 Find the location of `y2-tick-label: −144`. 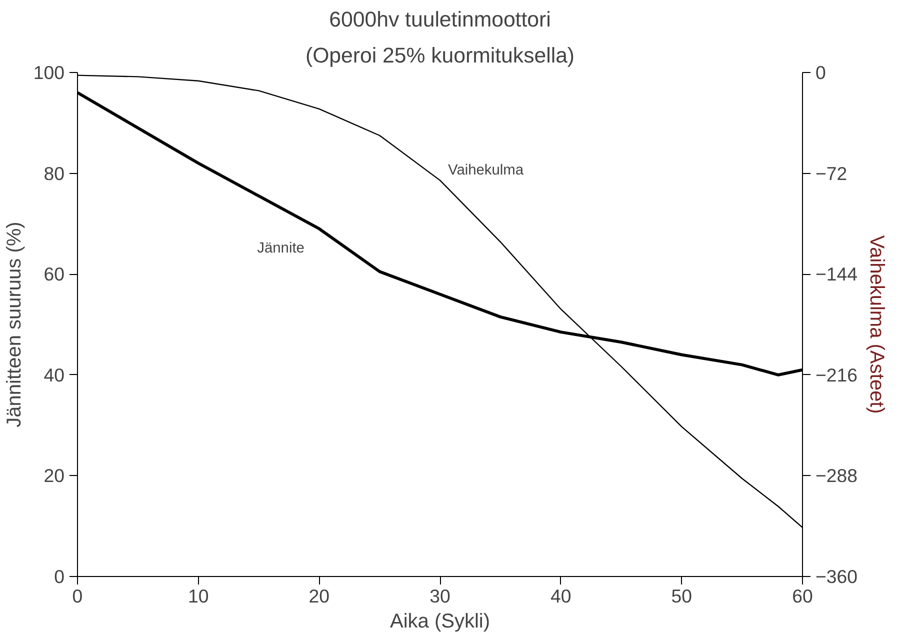

y2-tick-label: −144 is located at coordinates (837, 274).